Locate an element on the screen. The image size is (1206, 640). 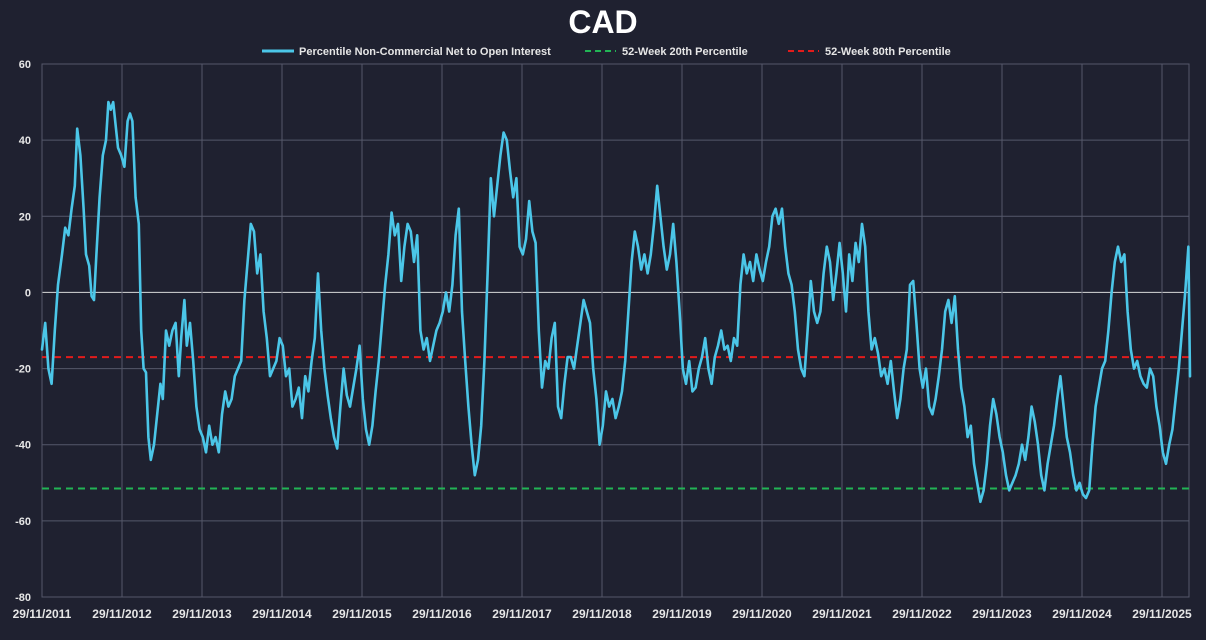
x-tick-label: 29/11/2012 is located at coordinates (122, 614).